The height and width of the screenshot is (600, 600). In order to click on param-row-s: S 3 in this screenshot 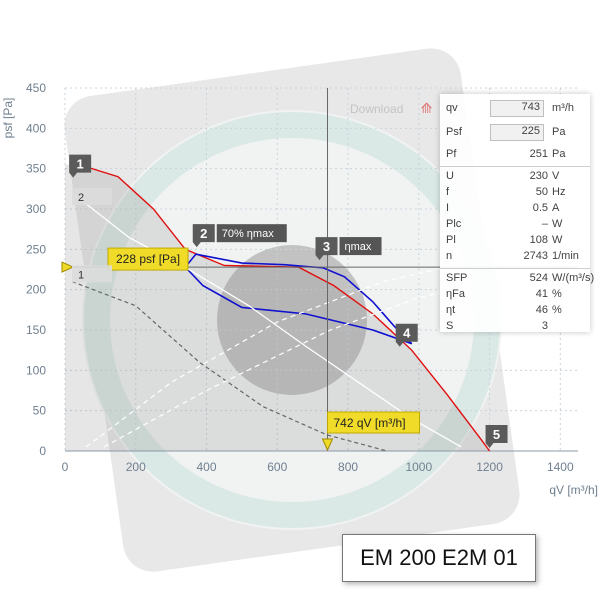, I will do `click(515, 328)`.